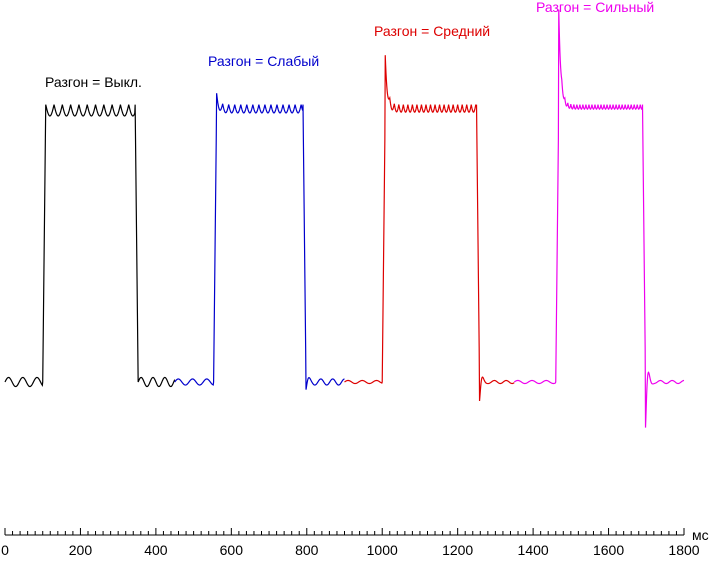 The image size is (711, 561). What do you see at coordinates (700, 535) in the screenshot?
I see `x-axis-unit-label: мс` at bounding box center [700, 535].